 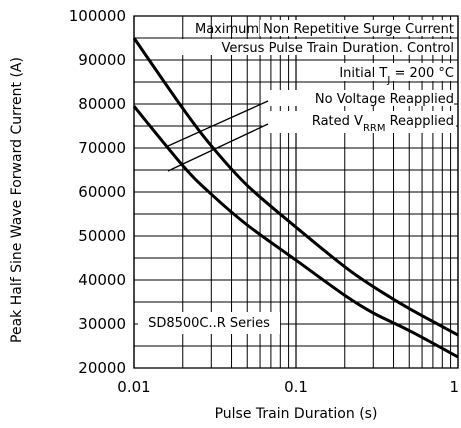 What do you see at coordinates (374, 128) in the screenshot?
I see `vrrm-subscript: RRM` at bounding box center [374, 128].